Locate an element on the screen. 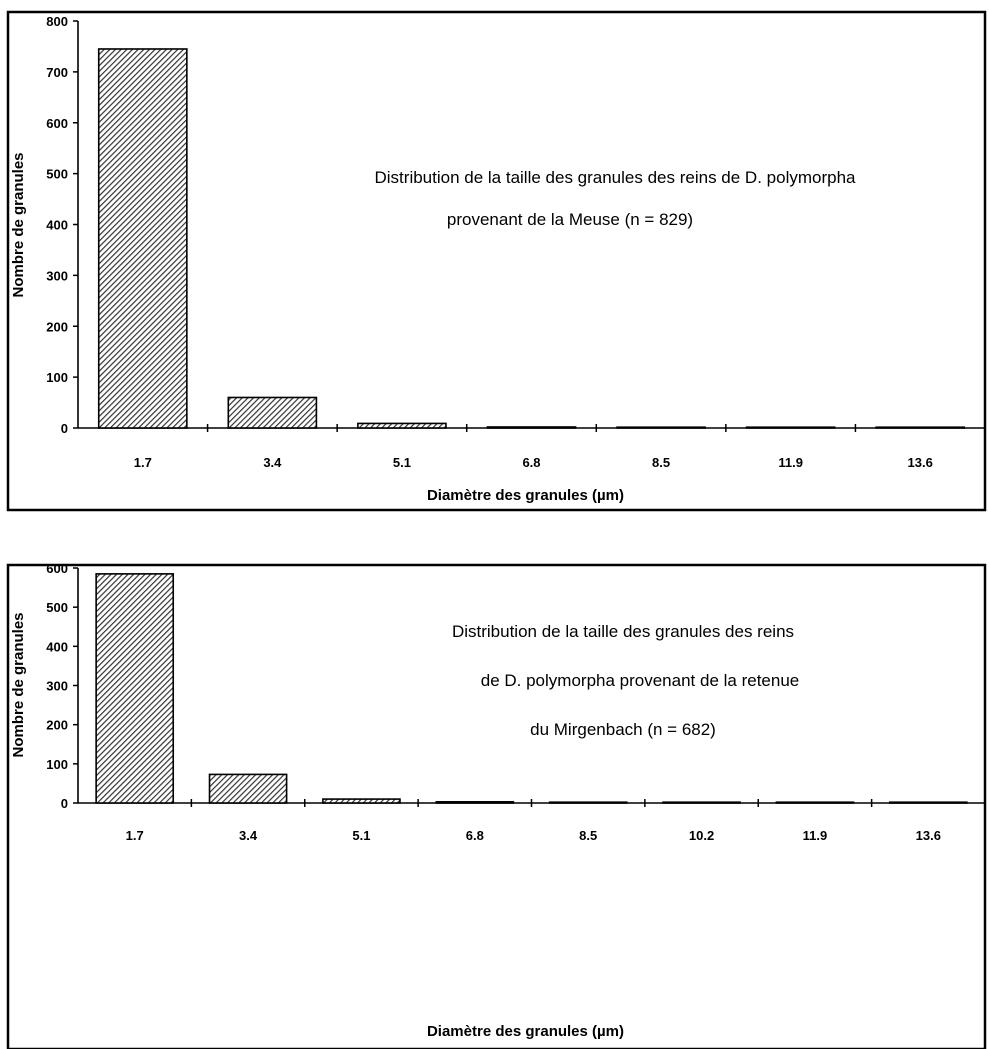 This screenshot has height=1049, width=989. annotation-line: de D. polymorpha provenant de la retenue is located at coordinates (640, 680).